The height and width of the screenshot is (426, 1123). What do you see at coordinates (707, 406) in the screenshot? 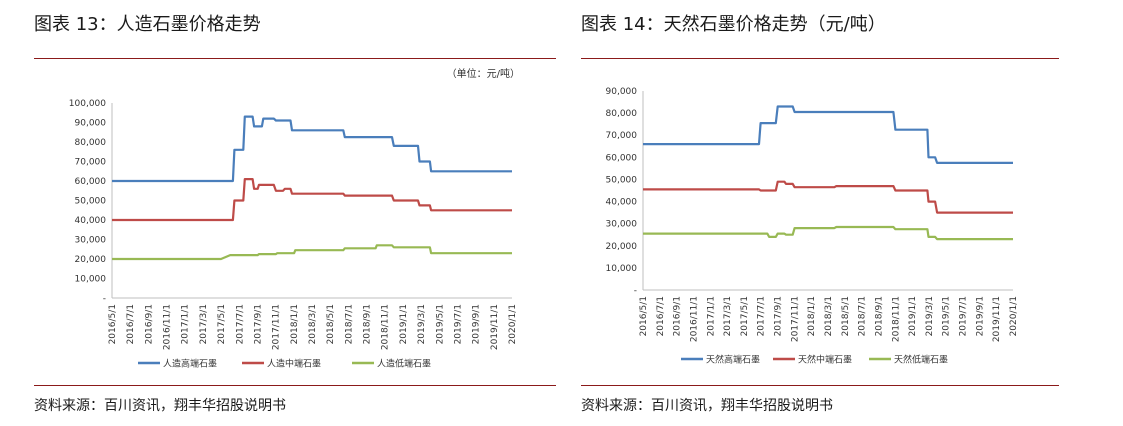
I see `right-source-note: 资料来源：百川资讯，翔丰华招股说明书` at bounding box center [707, 406].